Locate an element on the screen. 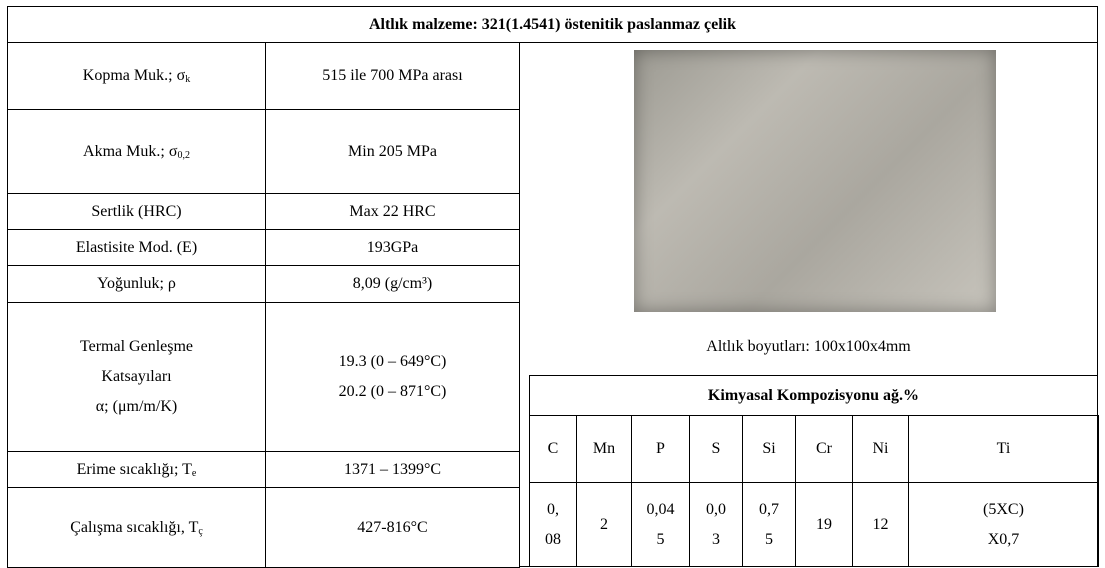 The image size is (1105, 568). value: Min 205 MPa is located at coordinates (392, 151).